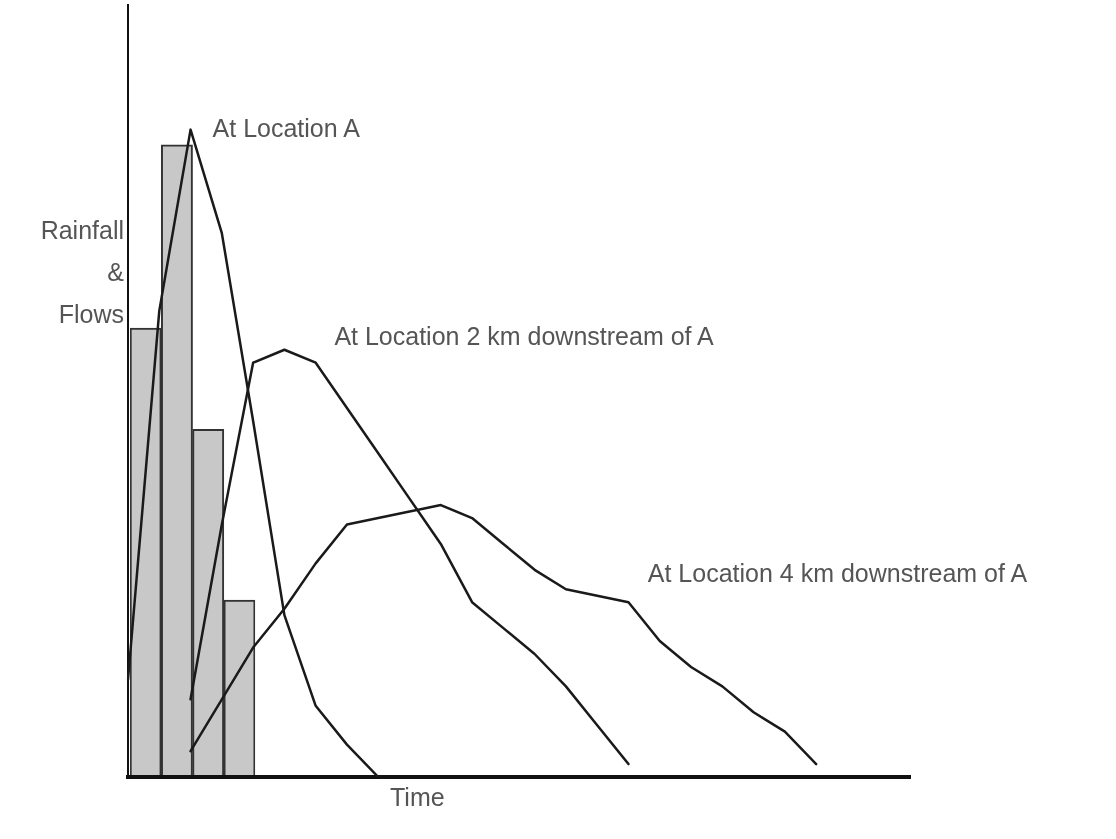 Image resolution: width=1116 pixels, height=839 pixels. I want to click on series-label: At Location A, so click(286, 127).